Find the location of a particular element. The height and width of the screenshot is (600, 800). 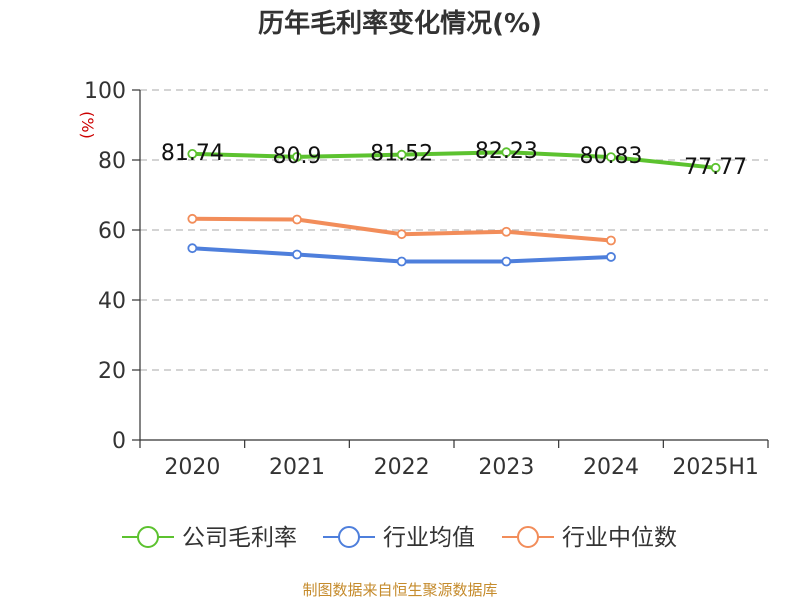

legend-label: 公司毛利率 is located at coordinates (239, 538).